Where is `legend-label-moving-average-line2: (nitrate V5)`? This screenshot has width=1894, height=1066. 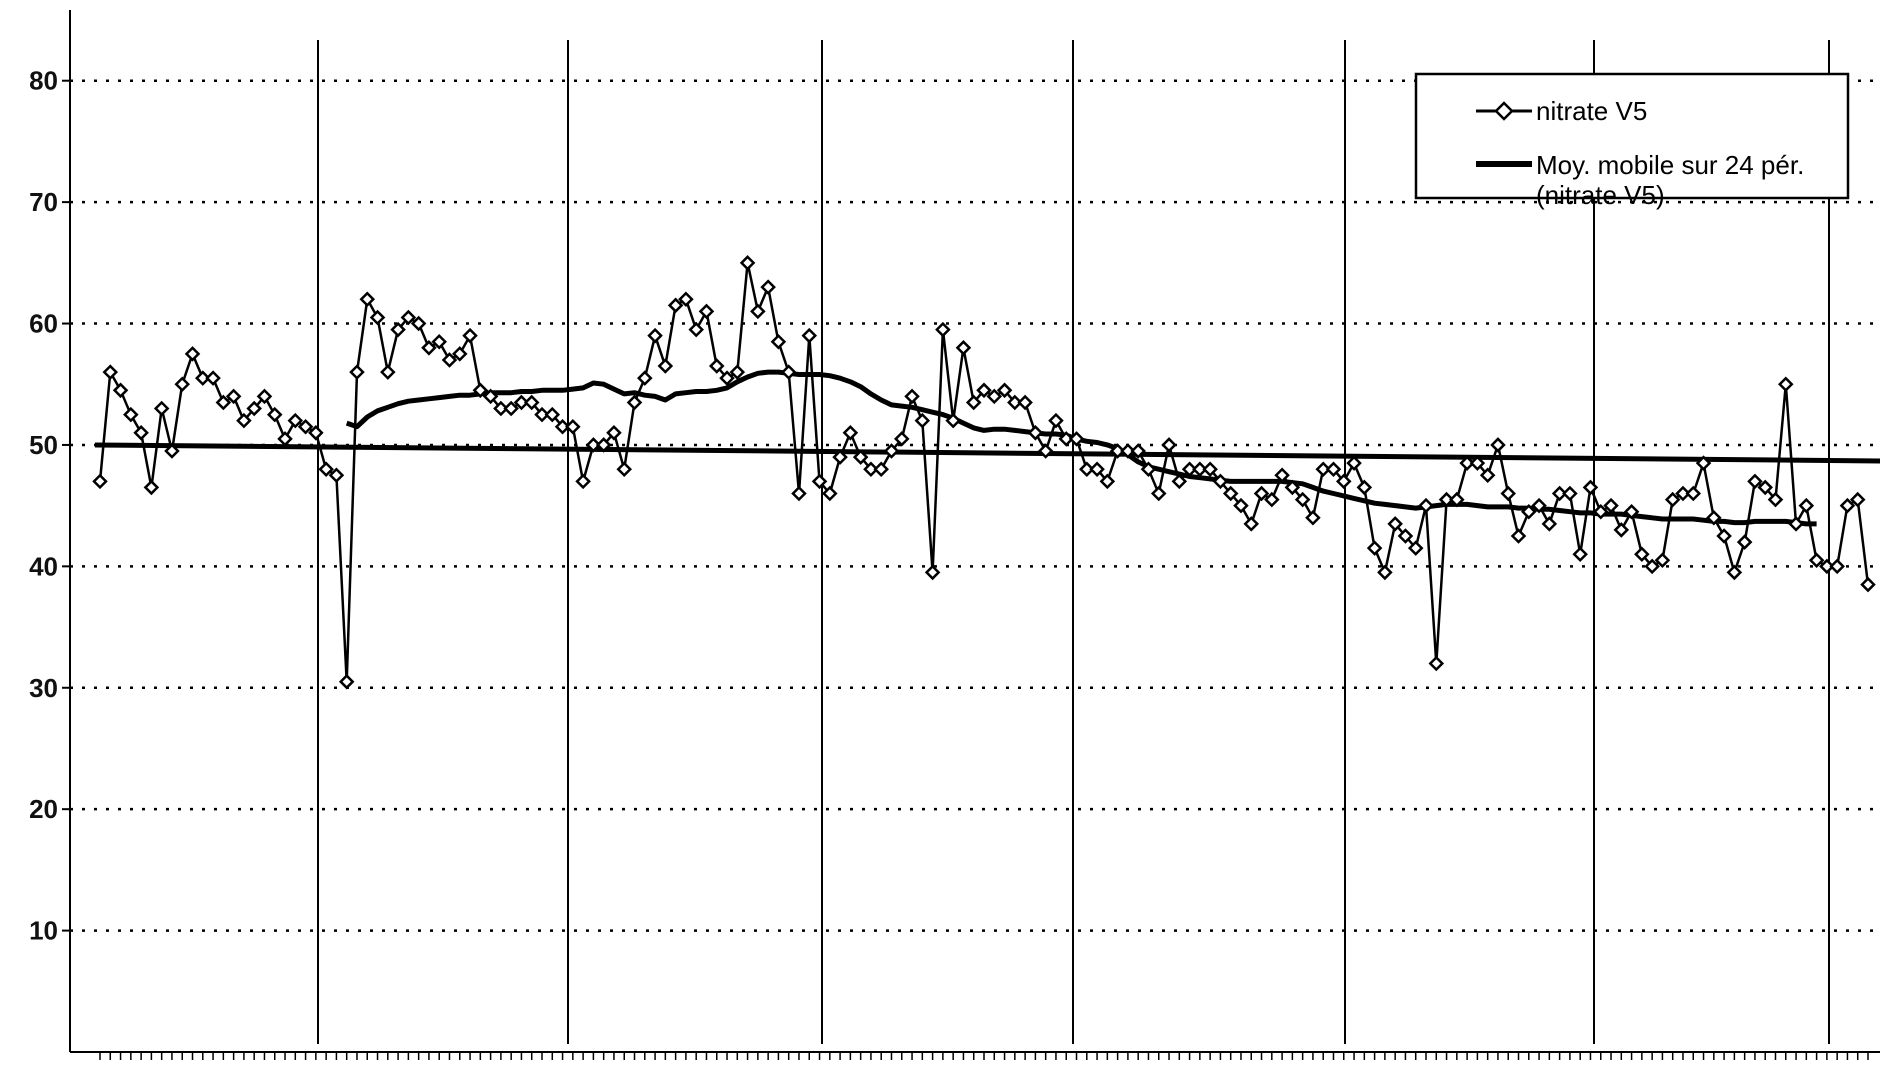
legend-label-moving-average-line2: (nitrate V5) is located at coordinates (1600, 195).